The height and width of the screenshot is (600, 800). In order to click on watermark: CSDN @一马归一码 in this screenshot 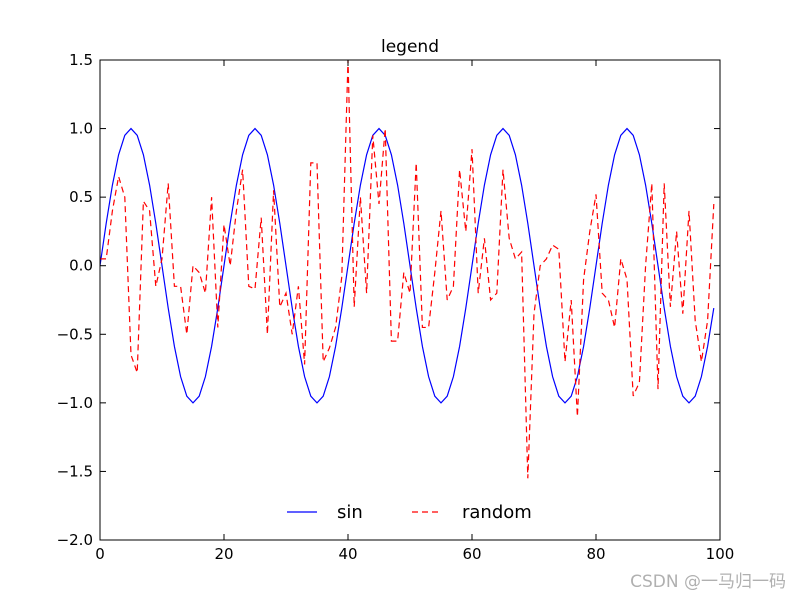, I will do `click(708, 582)`.